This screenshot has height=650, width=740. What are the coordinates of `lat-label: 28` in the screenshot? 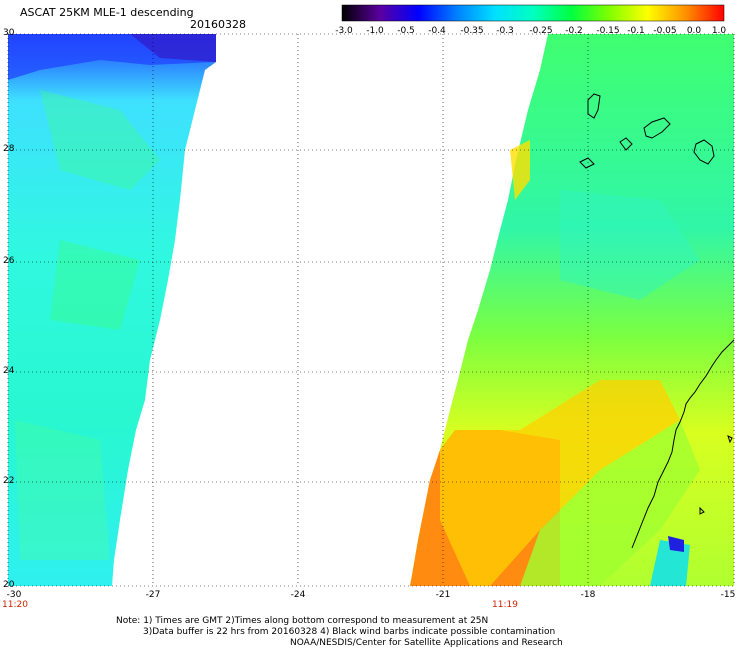 It's located at (9, 149).